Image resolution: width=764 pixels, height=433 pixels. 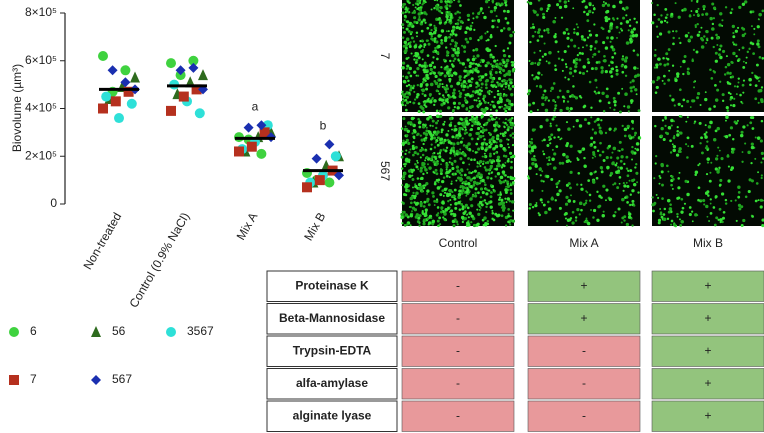 What do you see at coordinates (41, 108) in the screenshot?
I see `y-tick-label: 4×10⁵` at bounding box center [41, 108].